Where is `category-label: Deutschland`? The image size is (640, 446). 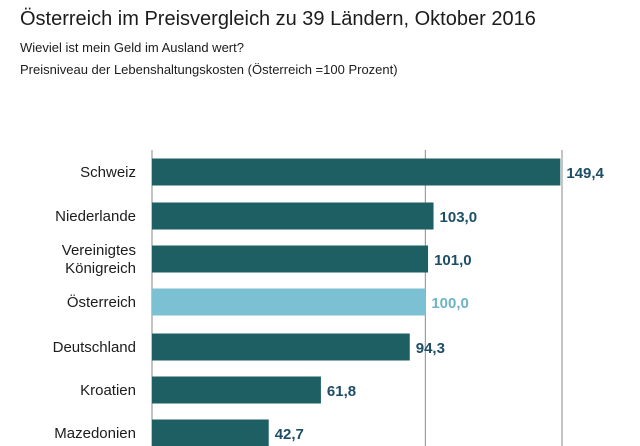
category-label: Deutschland is located at coordinates (94, 347).